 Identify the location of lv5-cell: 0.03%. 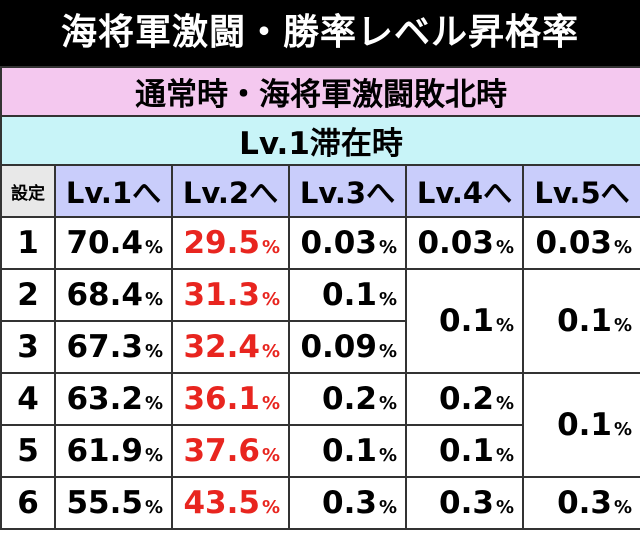
(580, 243).